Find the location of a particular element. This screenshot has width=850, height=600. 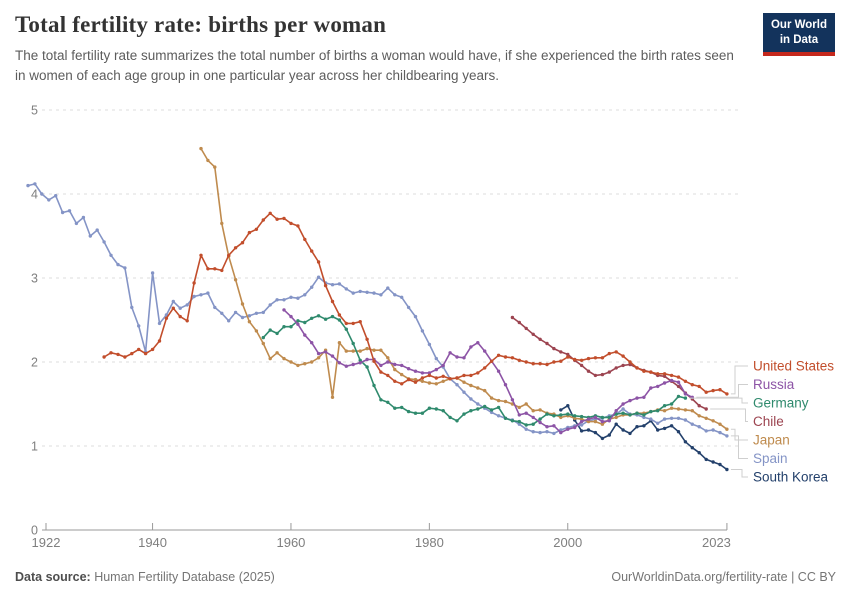

legend-connector-russia is located at coordinates (722, 391).